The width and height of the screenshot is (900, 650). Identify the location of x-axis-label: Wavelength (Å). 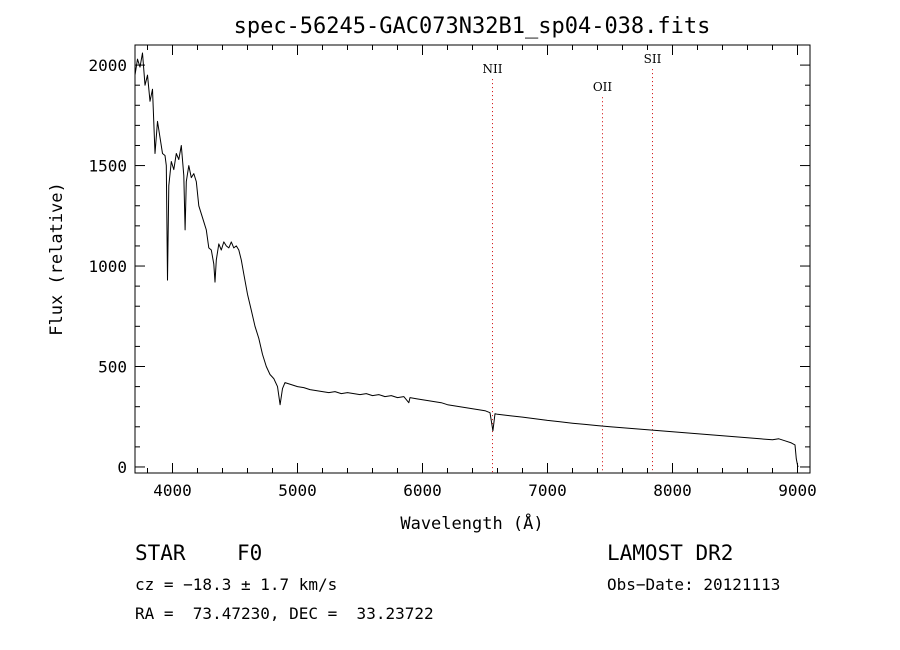
(471, 523).